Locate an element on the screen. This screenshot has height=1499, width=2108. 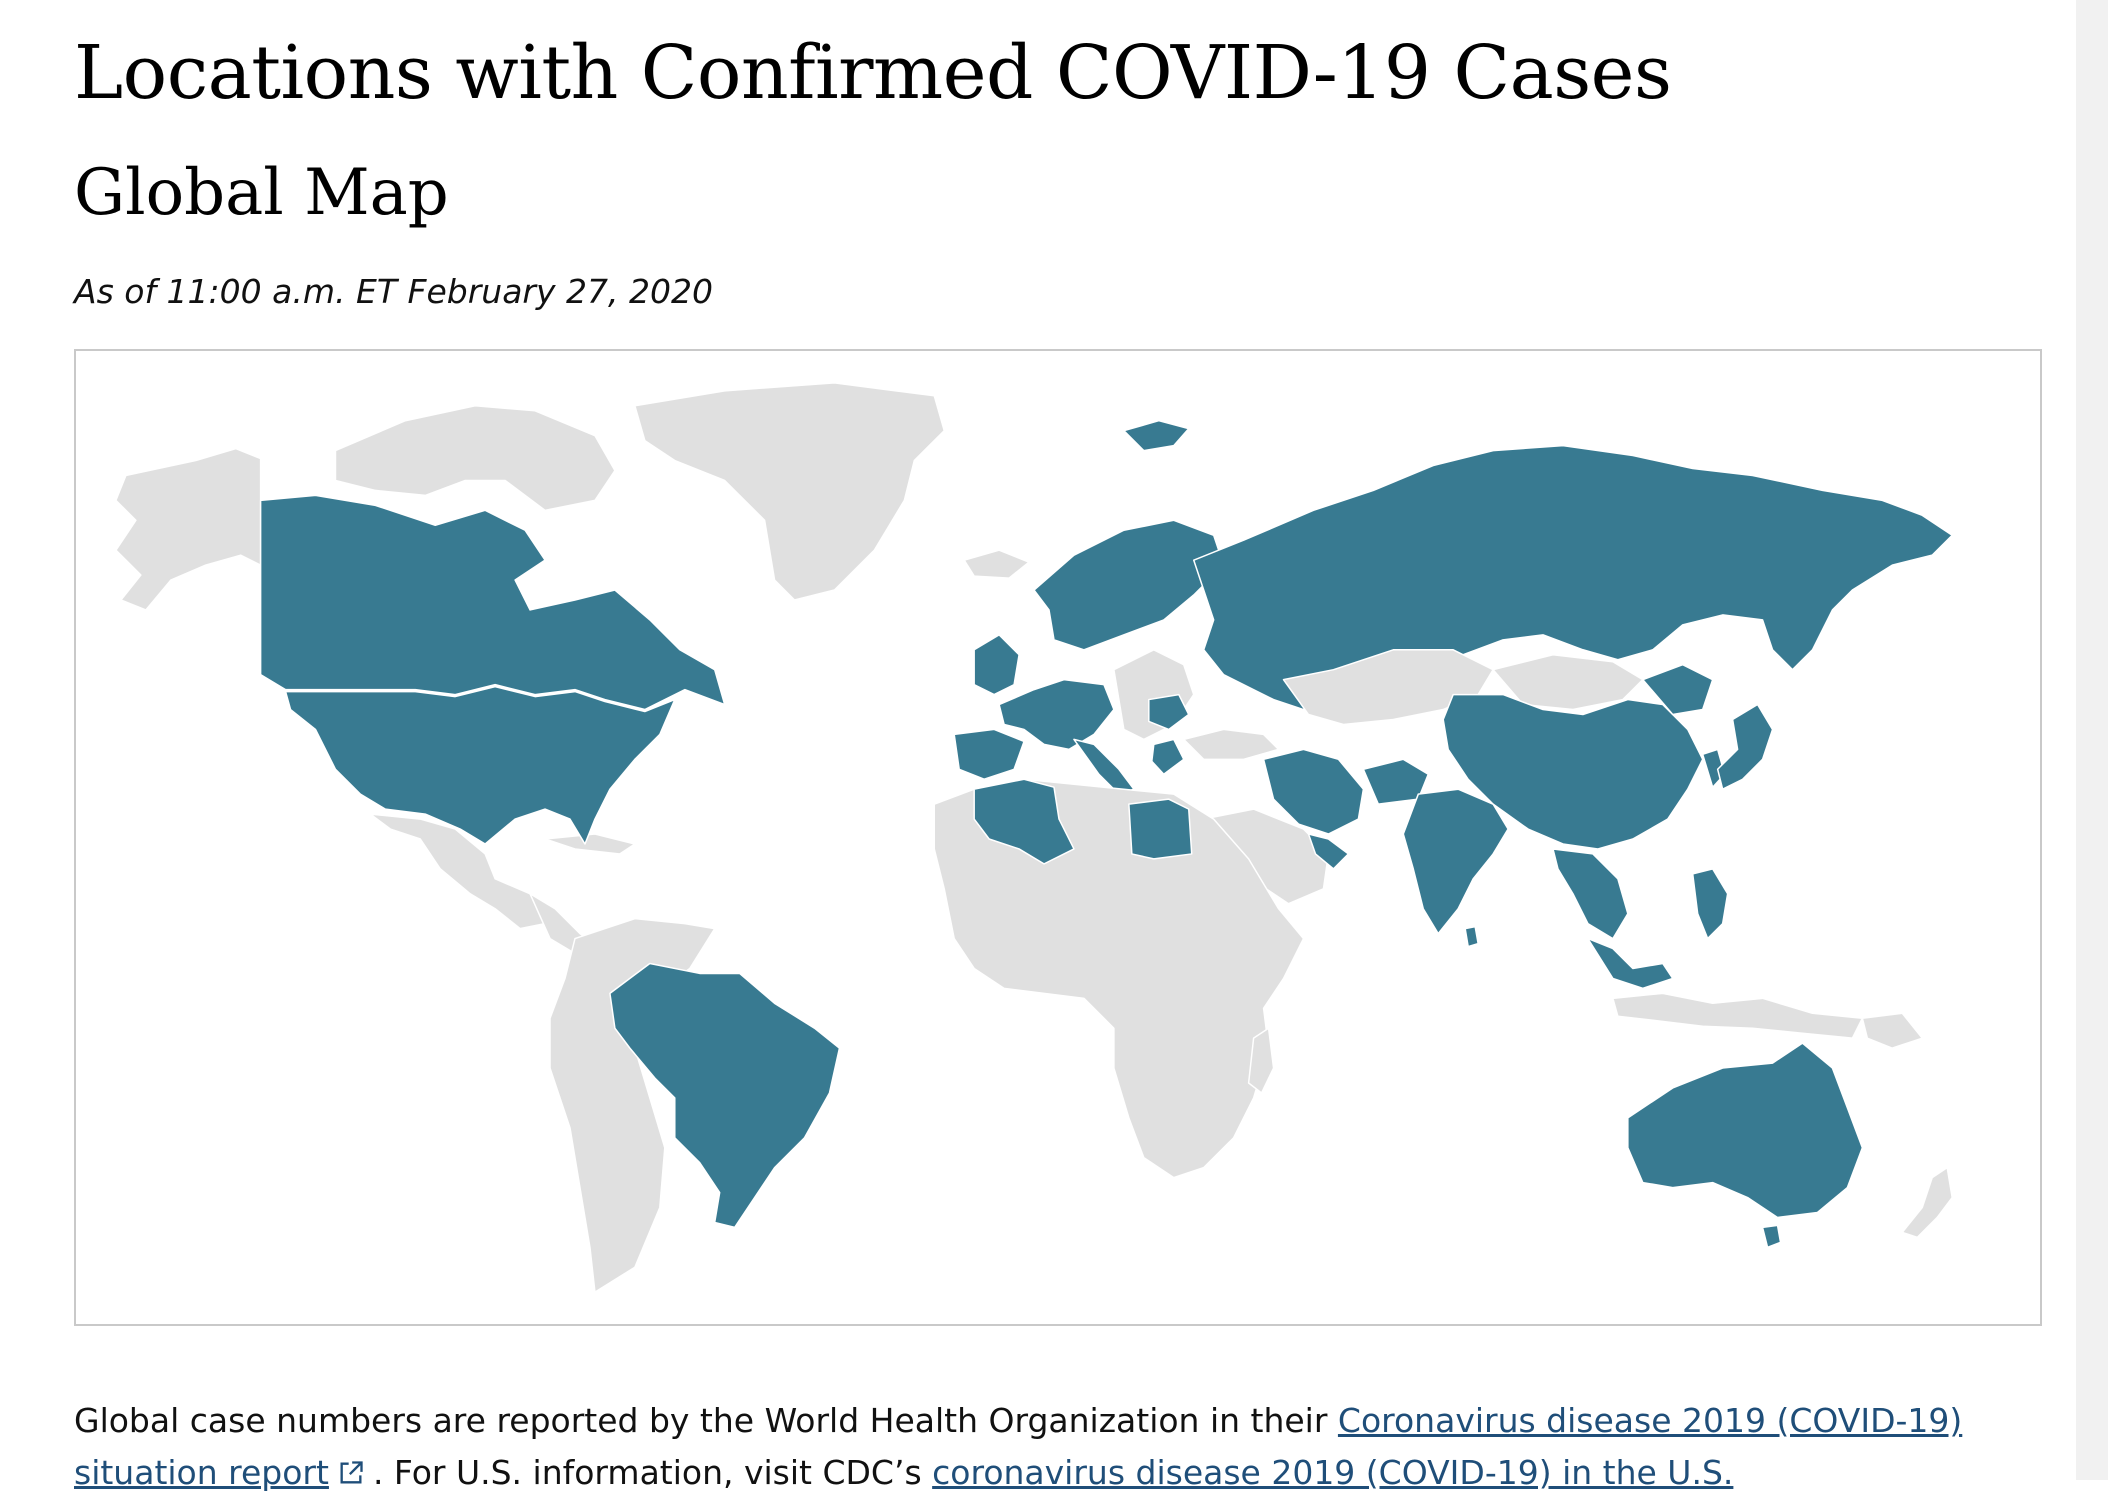
footnote-text-middle: . For U.S. information, visit CDC’s is located at coordinates (652, 1472).